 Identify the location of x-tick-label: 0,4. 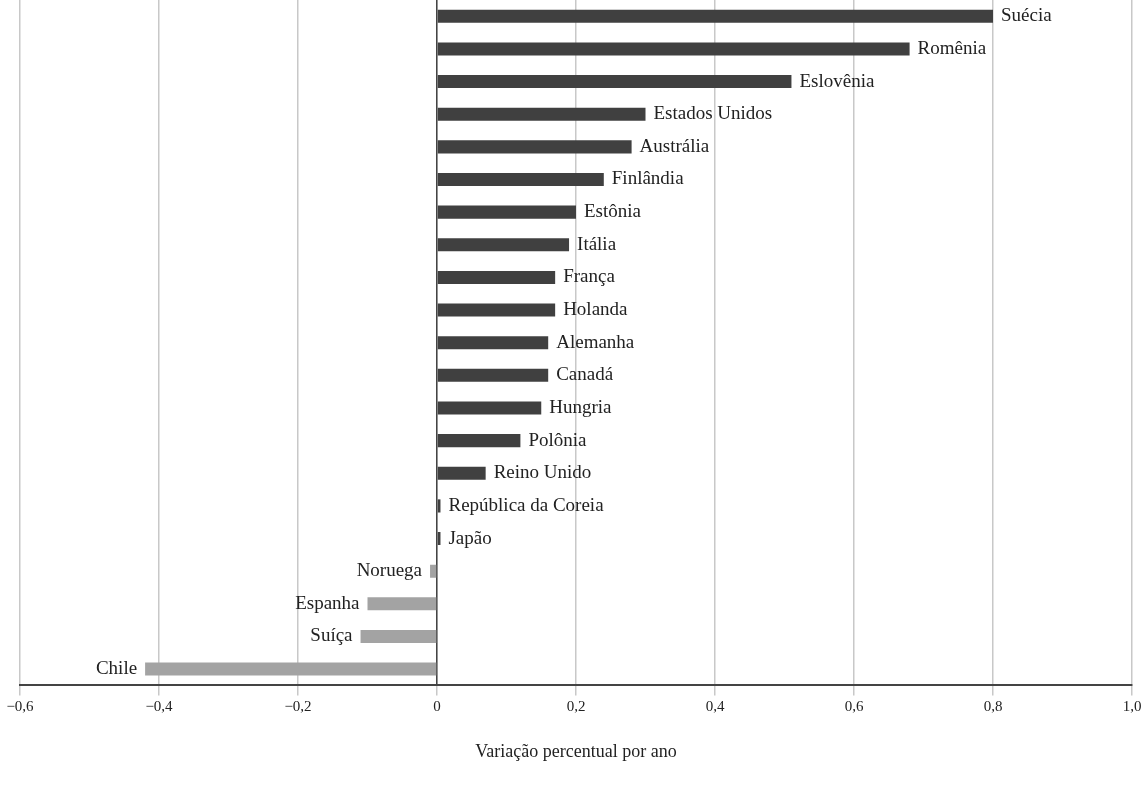
(715, 706).